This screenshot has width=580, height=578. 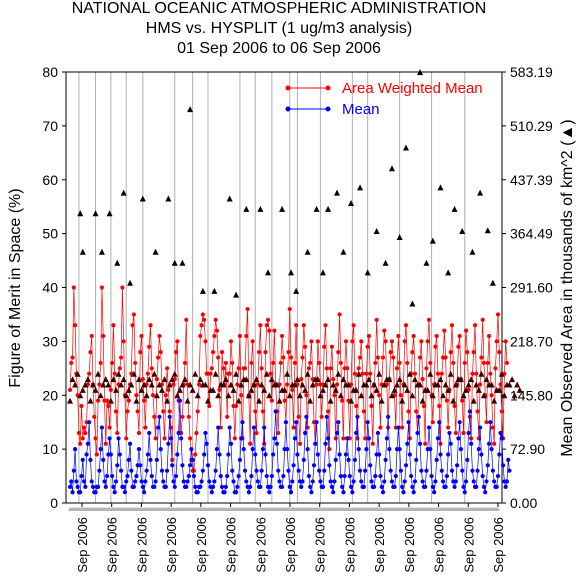 What do you see at coordinates (50, 395) in the screenshot?
I see `y-tick-label: 20` at bounding box center [50, 395].